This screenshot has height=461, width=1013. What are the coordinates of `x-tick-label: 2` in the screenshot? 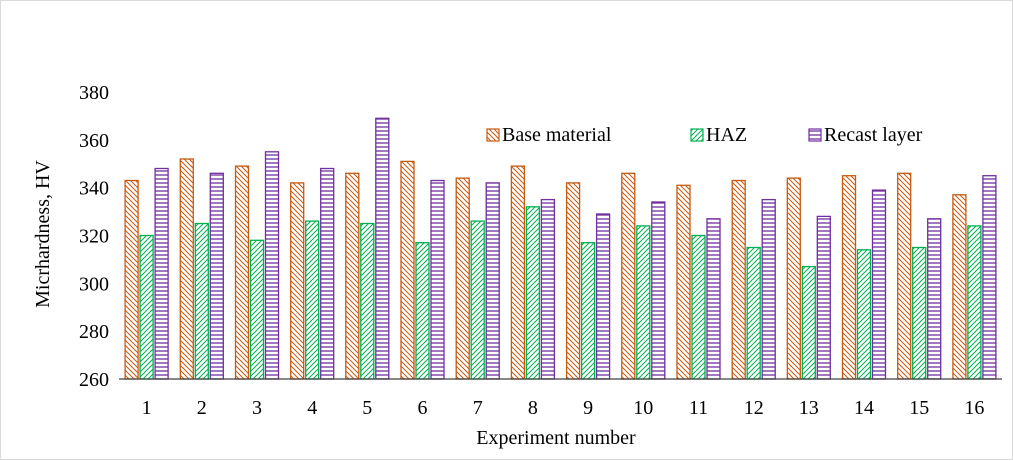 It's located at (202, 408).